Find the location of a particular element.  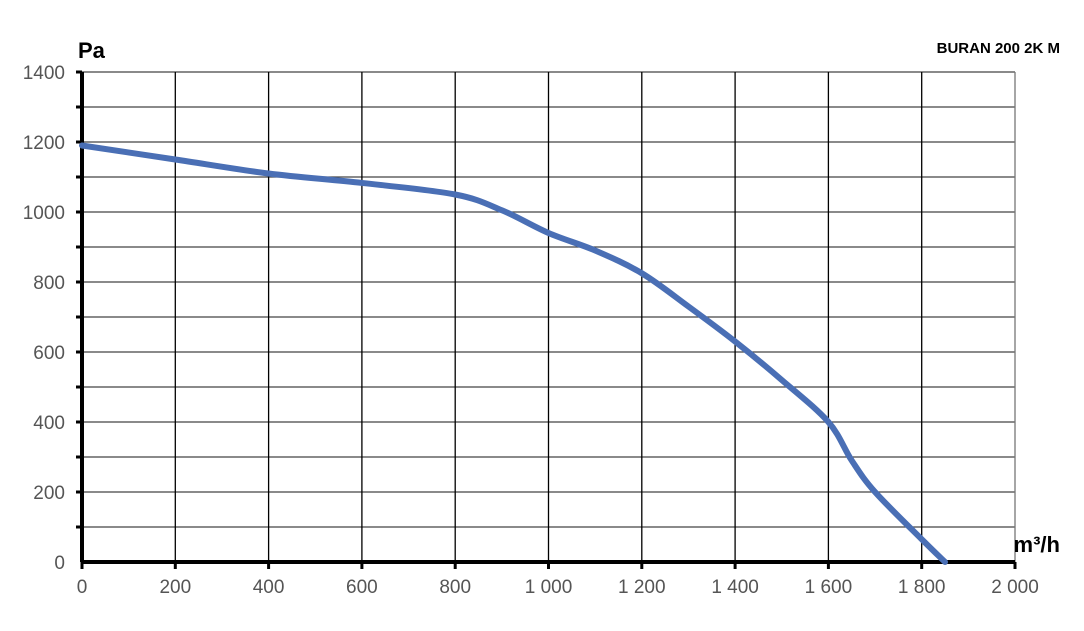

y-tick-label: 0 is located at coordinates (59, 563).